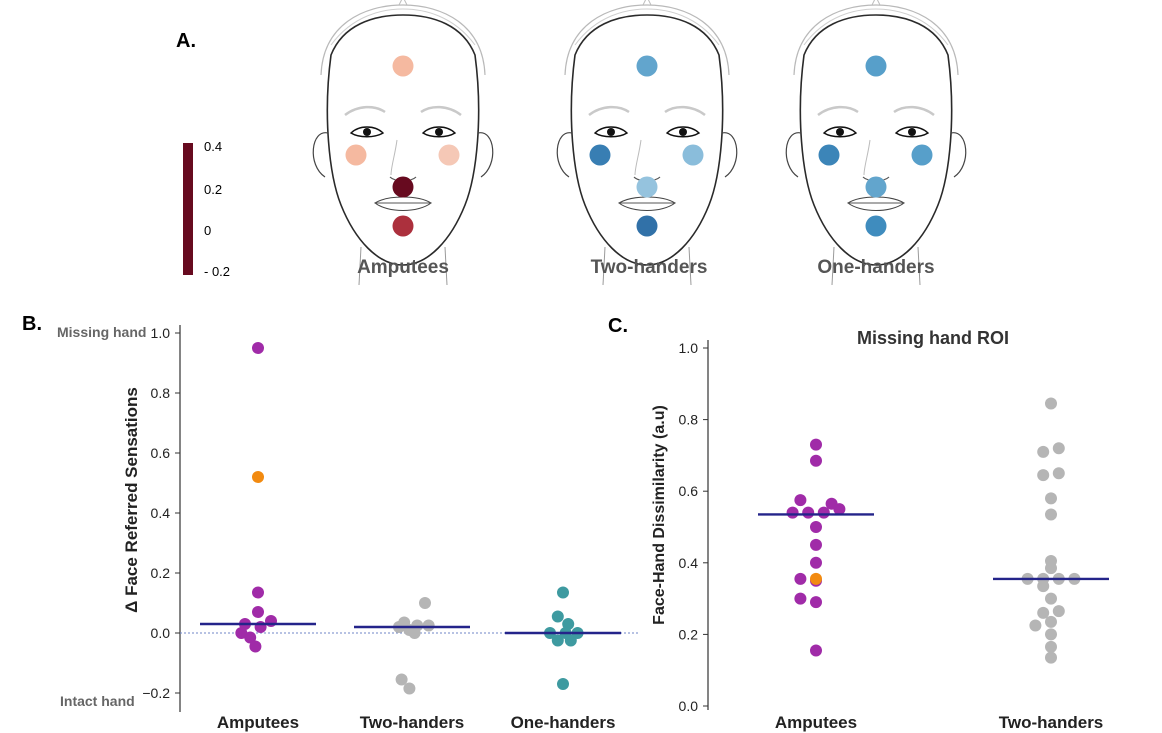 The height and width of the screenshot is (733, 1162). Describe the element at coordinates (258, 722) in the screenshot. I see `x-category-label: Amputees` at that location.